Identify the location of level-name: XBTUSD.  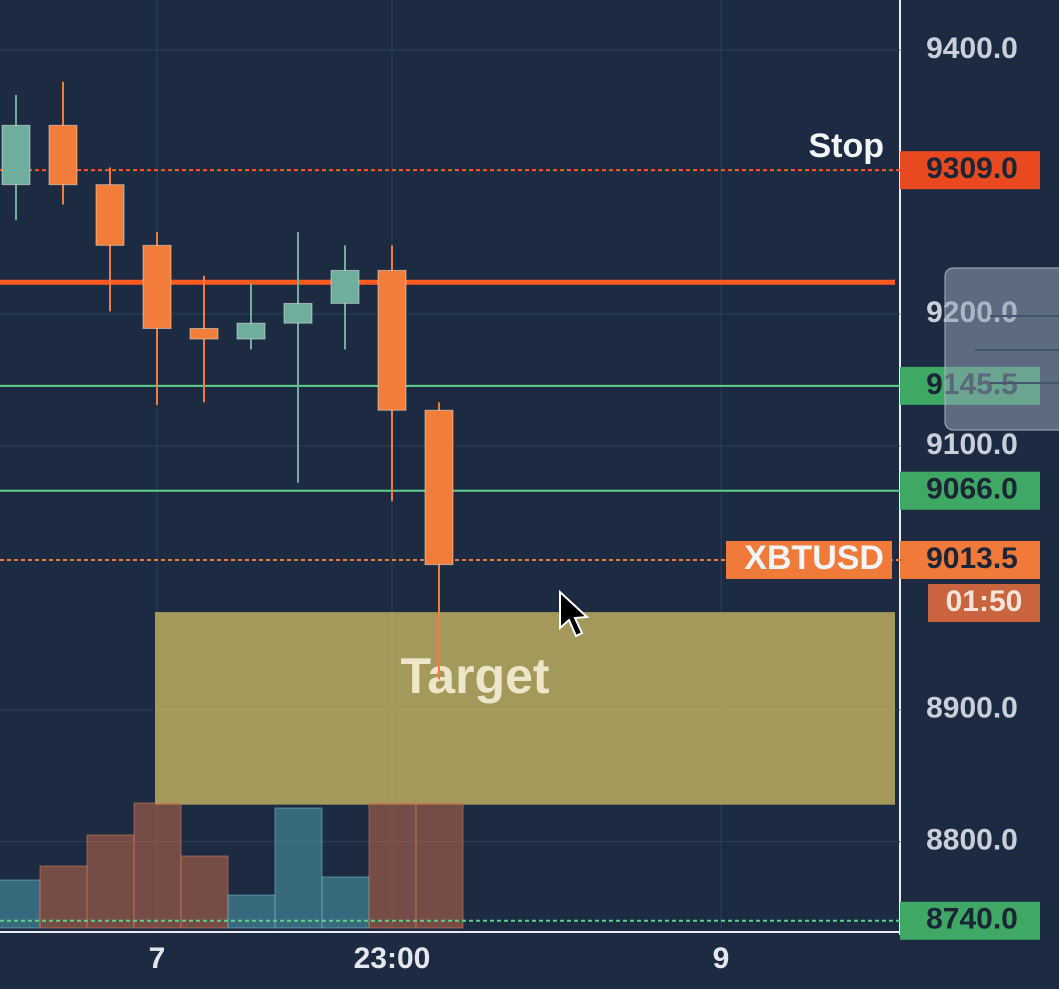
(814, 558).